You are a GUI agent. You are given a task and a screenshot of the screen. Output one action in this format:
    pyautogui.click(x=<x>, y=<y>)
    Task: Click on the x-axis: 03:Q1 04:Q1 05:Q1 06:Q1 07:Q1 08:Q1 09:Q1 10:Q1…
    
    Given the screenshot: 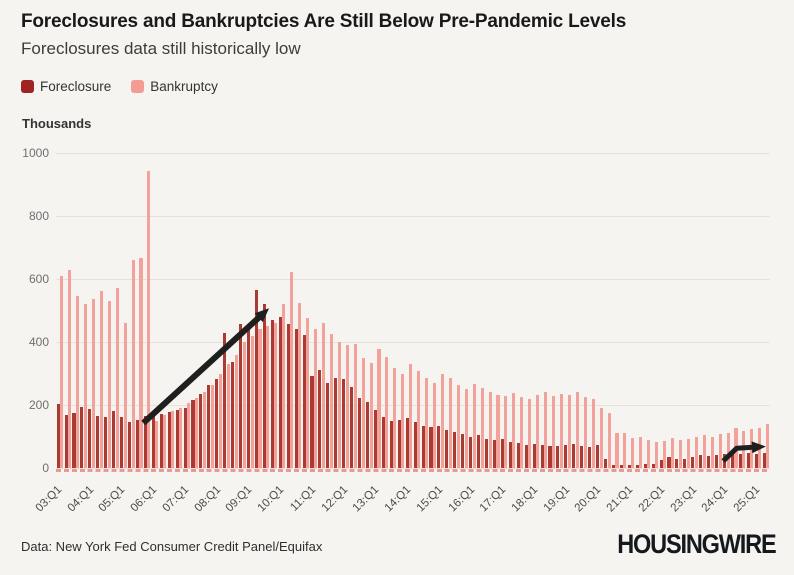 What is the action you would take?
    pyautogui.click(x=410, y=497)
    